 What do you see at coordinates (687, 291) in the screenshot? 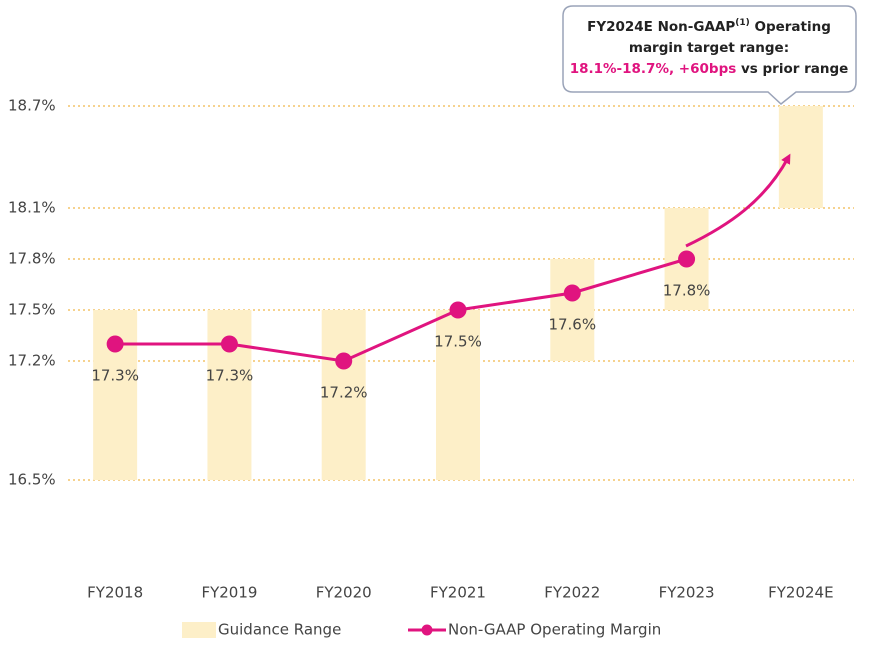
I see `value-label: 17.8%` at bounding box center [687, 291].